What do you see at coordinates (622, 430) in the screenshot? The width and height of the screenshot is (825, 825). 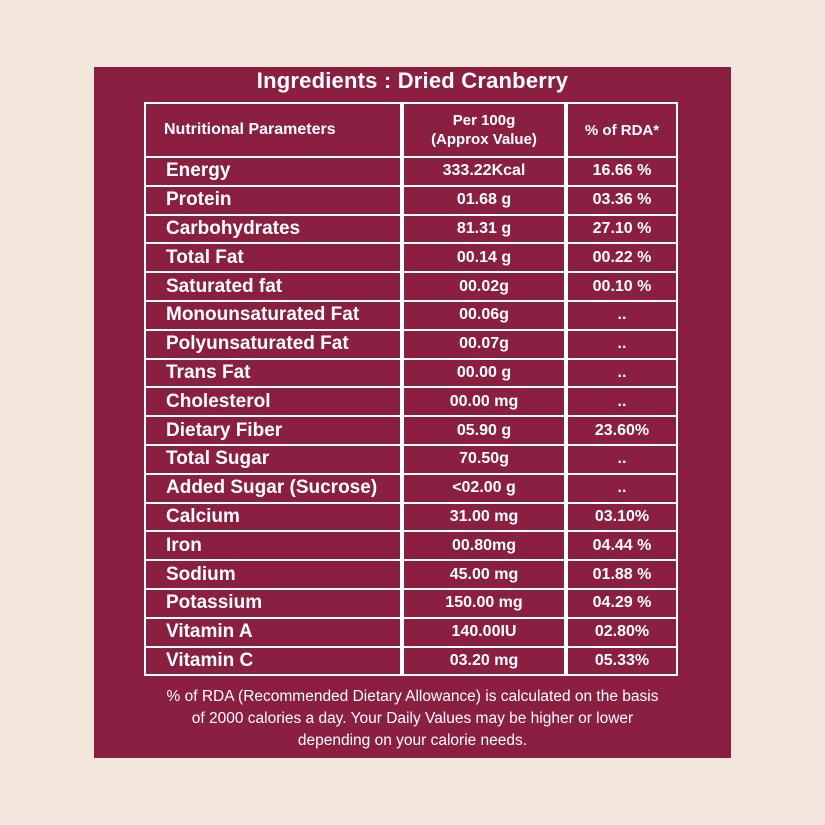 I see `nutrient-rda: 23.60%` at bounding box center [622, 430].